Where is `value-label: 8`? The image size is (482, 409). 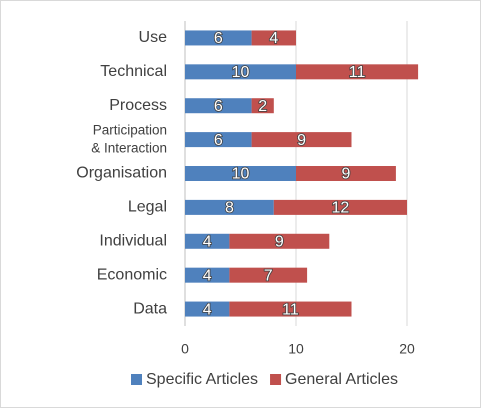
value-label: 8 is located at coordinates (229, 208).